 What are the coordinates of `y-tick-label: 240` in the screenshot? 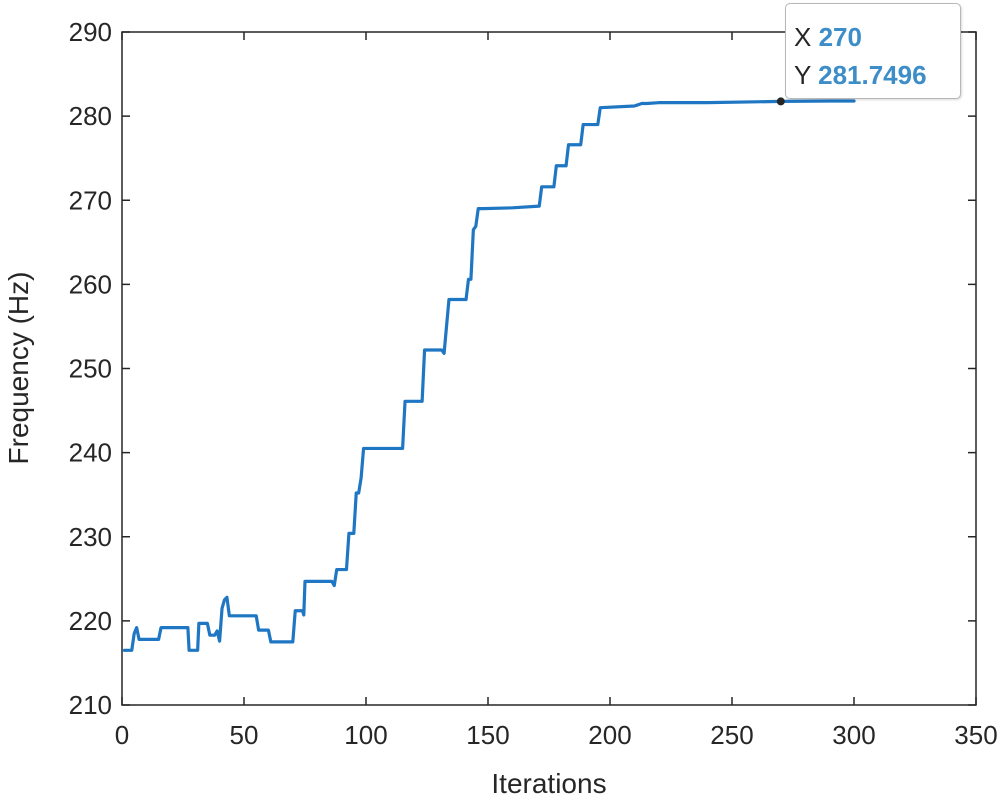 It's located at (90, 453).